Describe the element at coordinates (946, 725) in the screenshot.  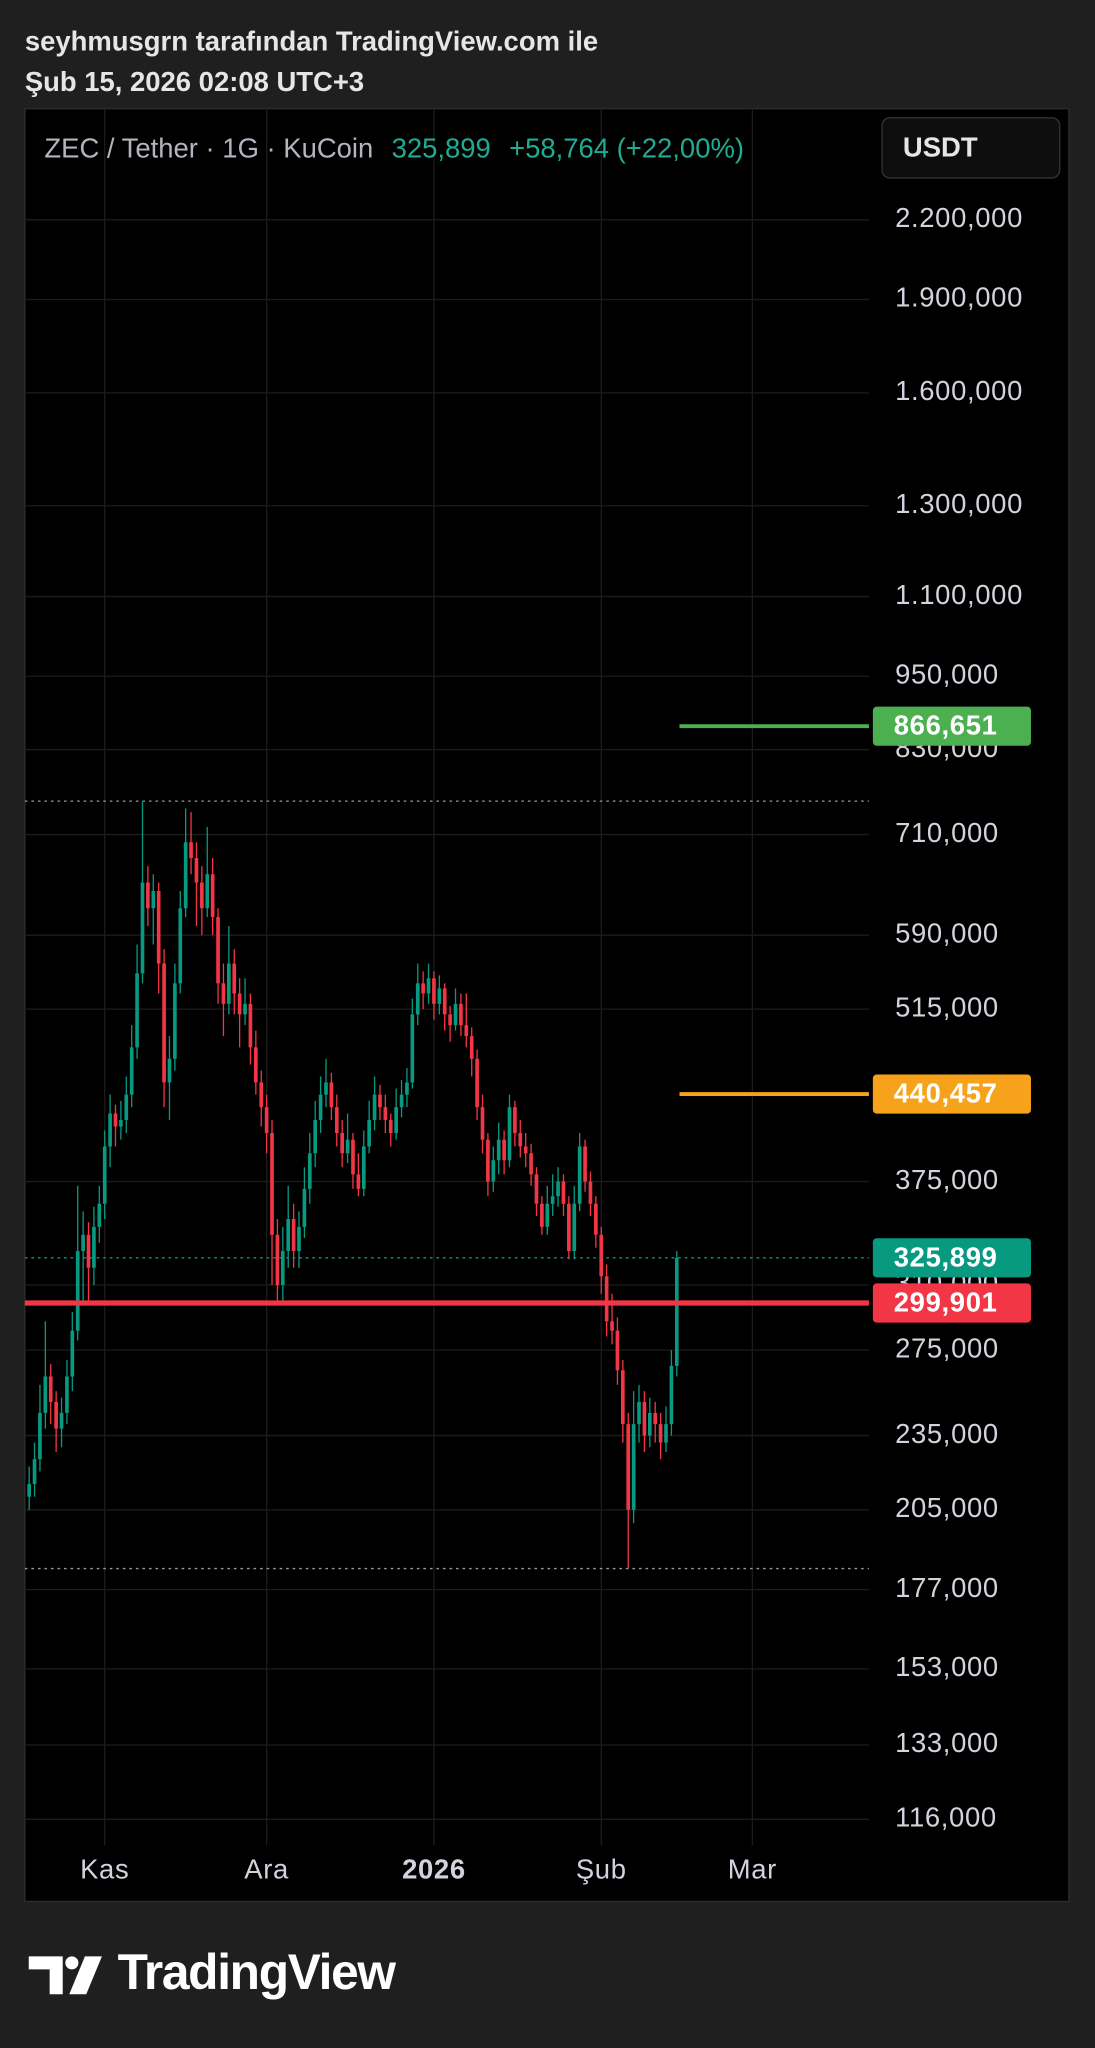
I see `level-label: 866,651` at that location.